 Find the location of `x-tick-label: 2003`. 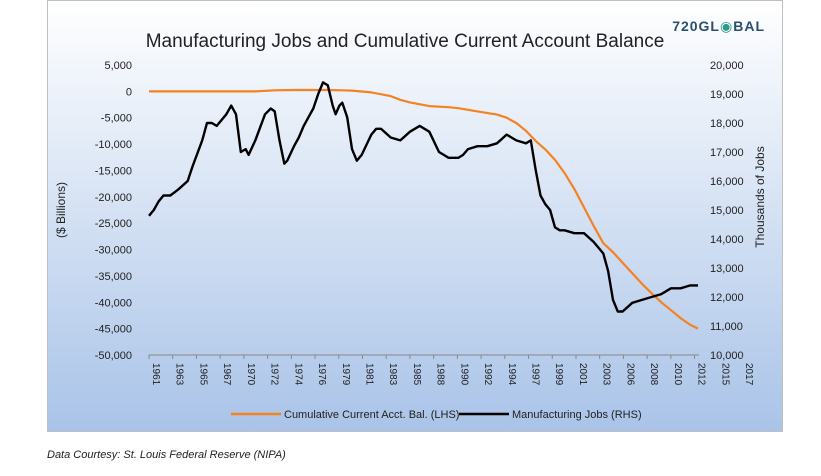

x-tick-label: 2003 is located at coordinates (606, 374).